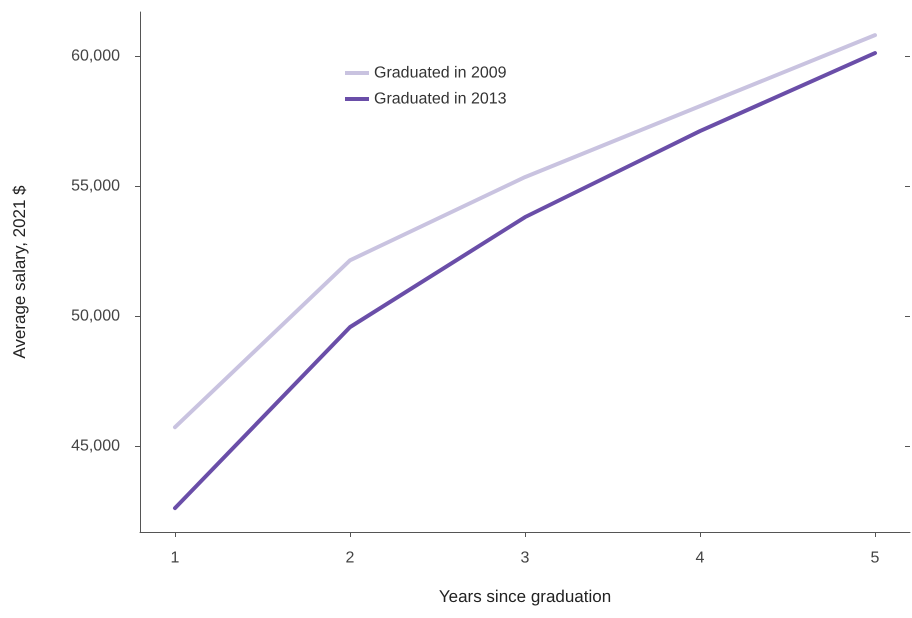  I want to click on y-tick-label: 55,000, so click(95, 186).